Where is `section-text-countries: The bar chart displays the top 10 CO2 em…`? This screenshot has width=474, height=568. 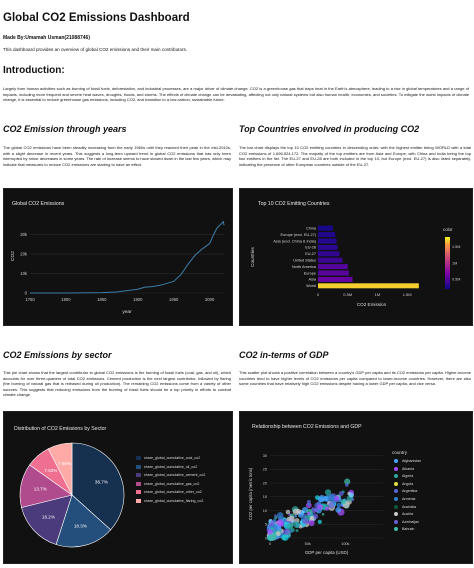 section-text-countries: The bar chart displays the top 10 CO2 em… is located at coordinates (355, 156).